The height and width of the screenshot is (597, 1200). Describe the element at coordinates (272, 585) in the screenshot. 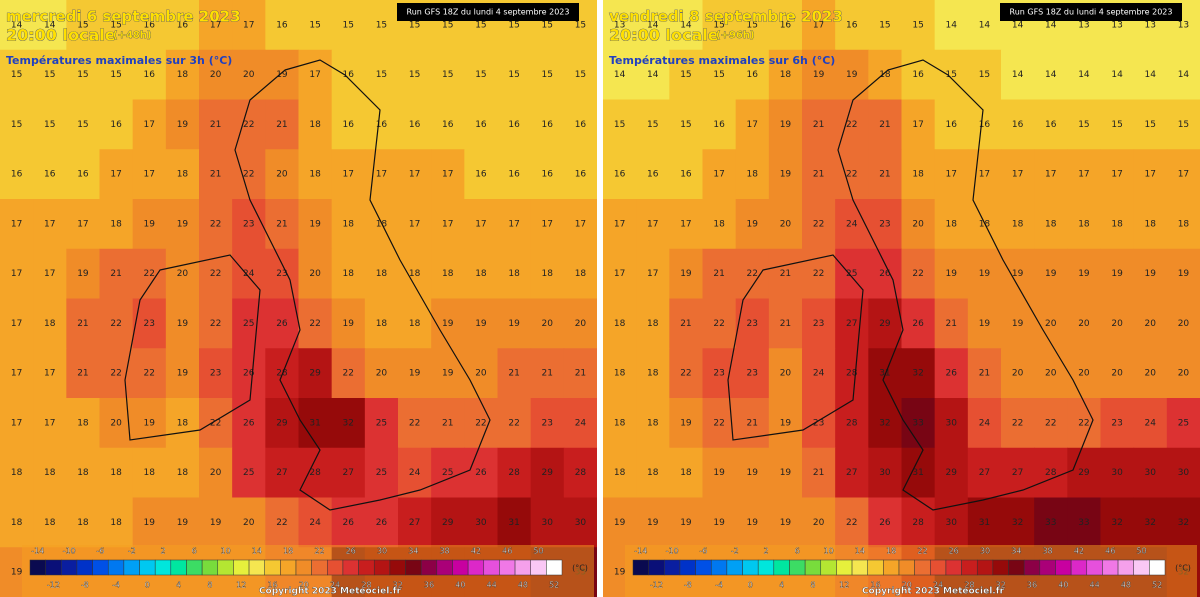

I see `legend-tick-label: 16` at that location.